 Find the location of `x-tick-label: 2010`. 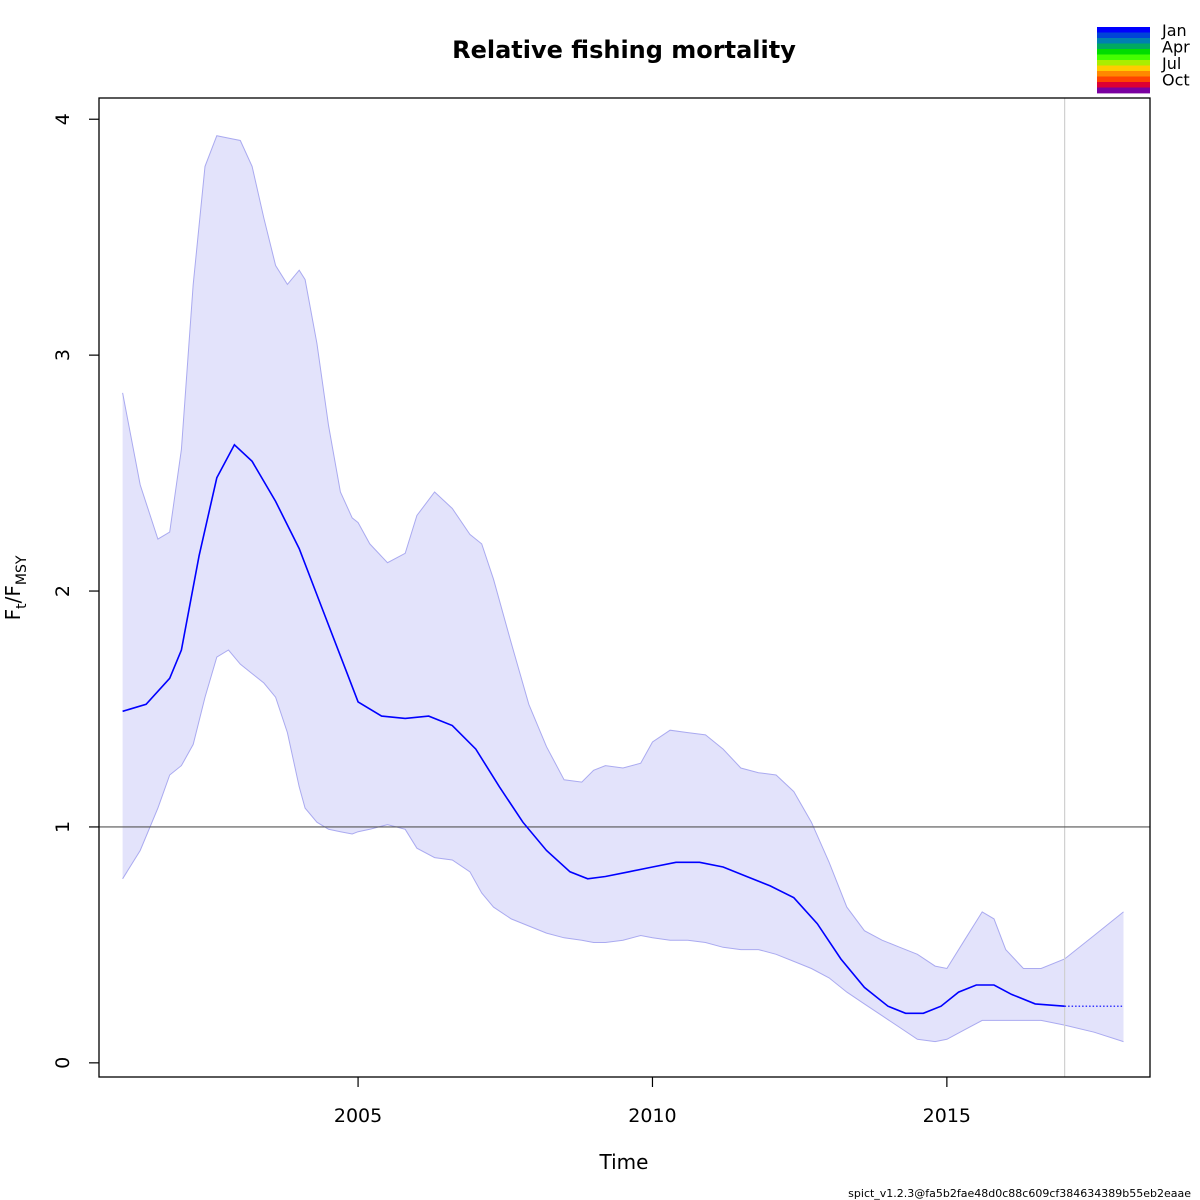

x-tick-label: 2010 is located at coordinates (652, 1116).